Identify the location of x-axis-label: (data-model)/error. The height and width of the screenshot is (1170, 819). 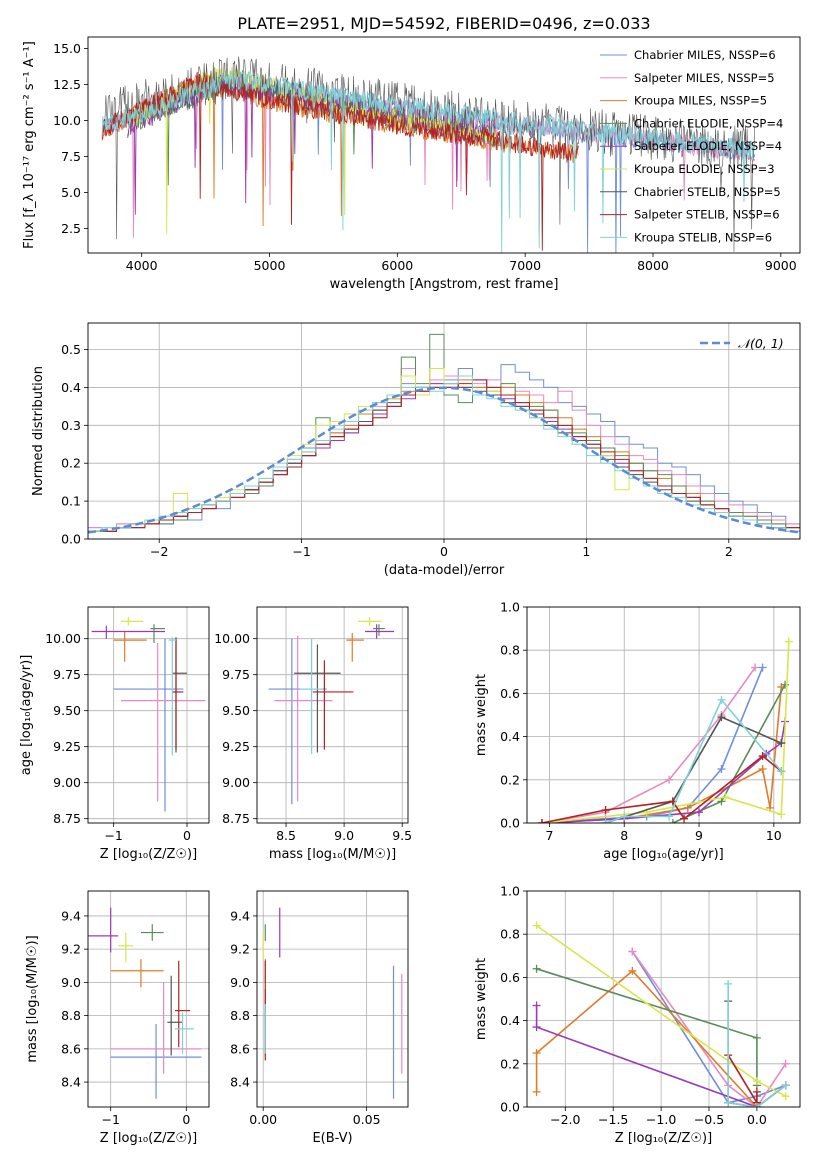
(444, 570).